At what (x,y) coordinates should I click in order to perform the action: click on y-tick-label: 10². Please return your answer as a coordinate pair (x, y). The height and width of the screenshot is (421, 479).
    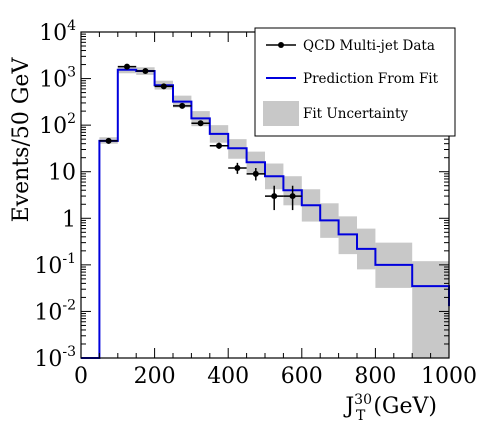
    Looking at the image, I should click on (57, 125).